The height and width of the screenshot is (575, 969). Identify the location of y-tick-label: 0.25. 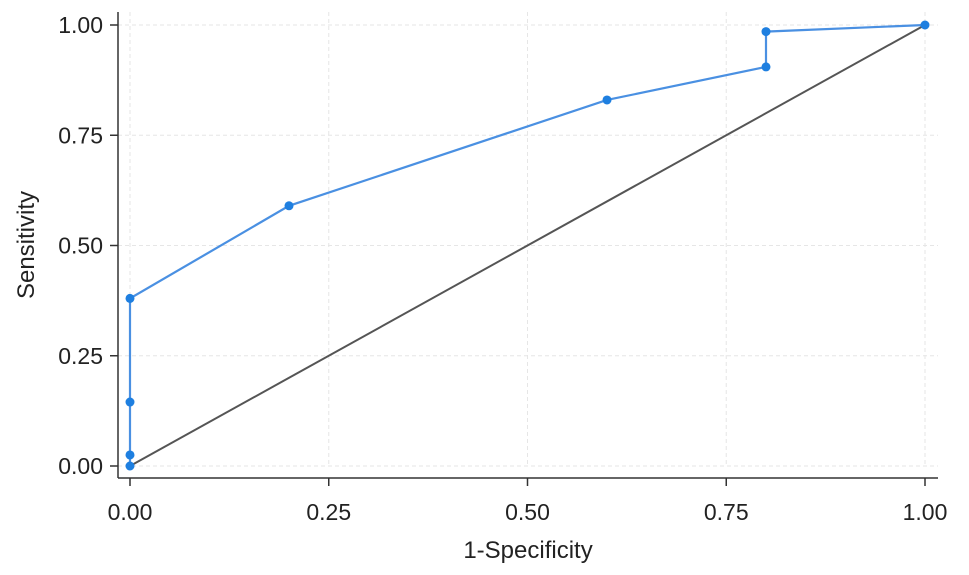
(80, 356).